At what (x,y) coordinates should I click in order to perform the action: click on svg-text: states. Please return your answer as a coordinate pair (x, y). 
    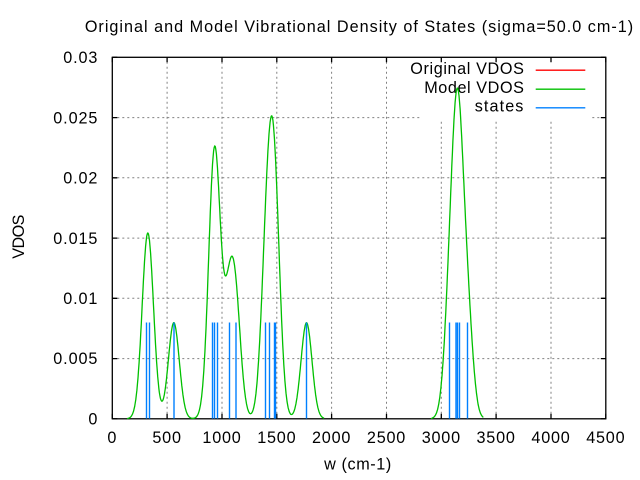
    Looking at the image, I should click on (500, 107).